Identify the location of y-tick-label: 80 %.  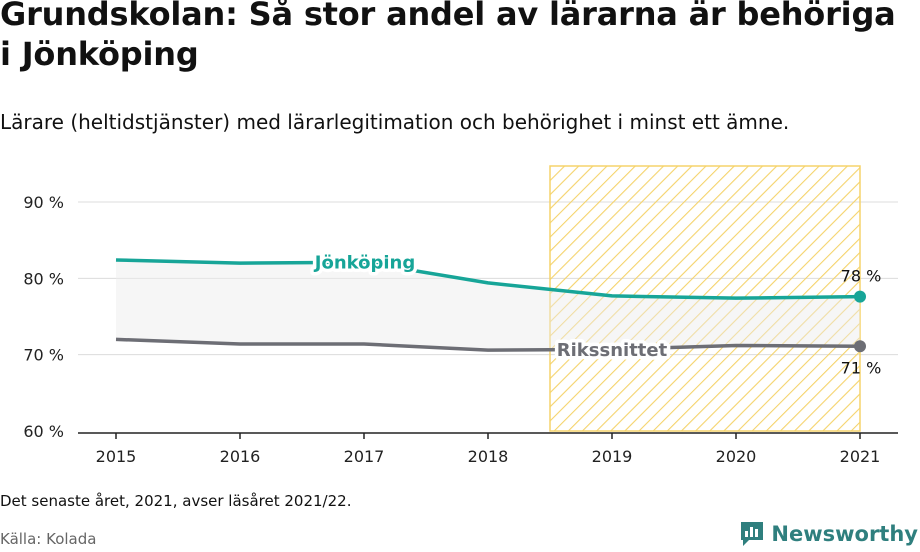
(43, 278).